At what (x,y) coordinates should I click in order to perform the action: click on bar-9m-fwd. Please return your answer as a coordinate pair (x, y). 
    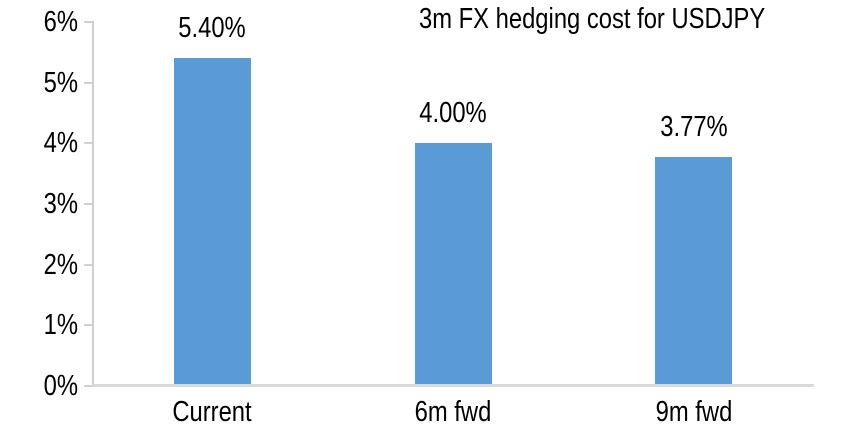
    Looking at the image, I should click on (694, 270).